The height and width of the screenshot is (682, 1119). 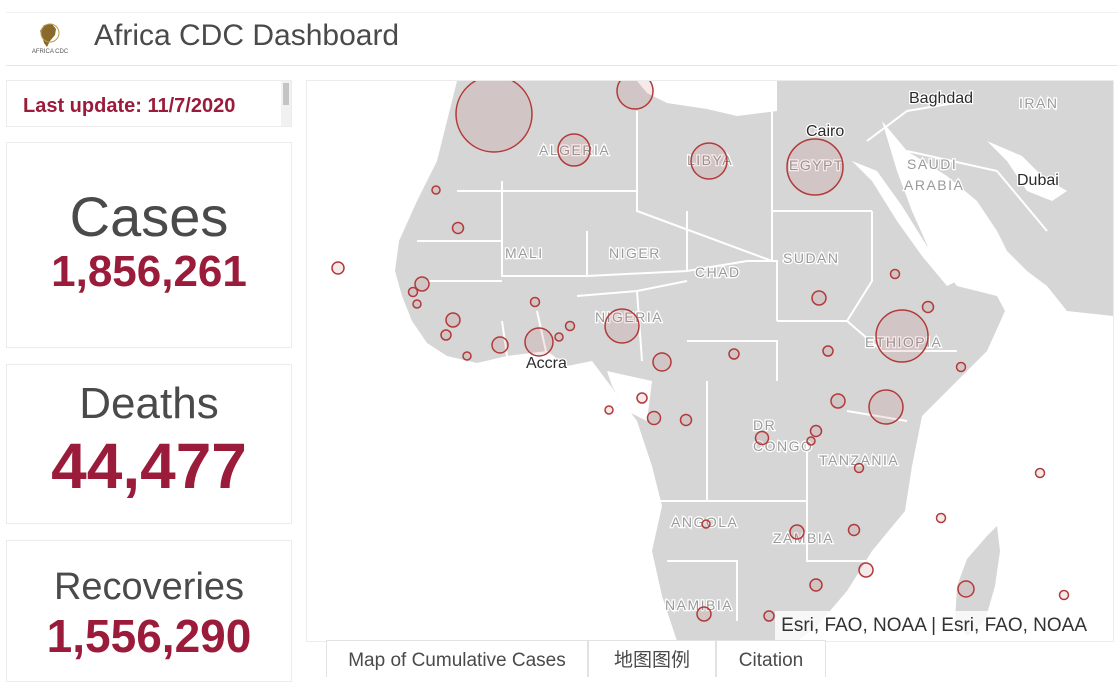 I want to click on label-angola: ANGOLA, so click(x=704, y=522).